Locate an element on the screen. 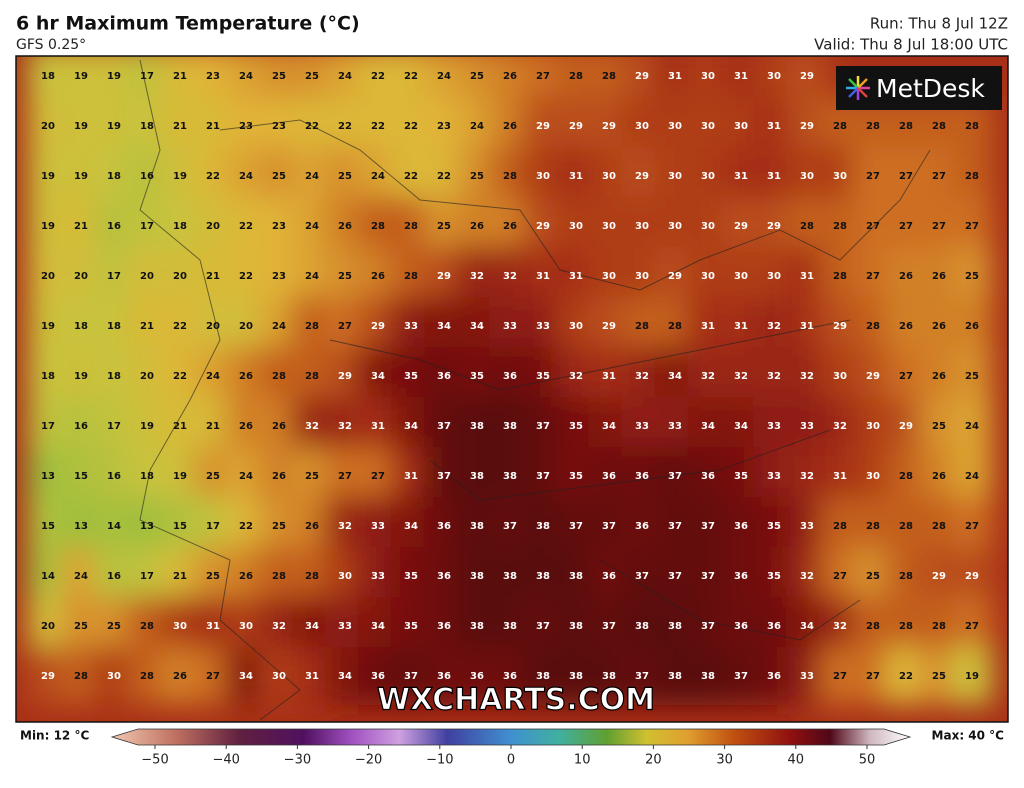 This screenshot has width=1024, height=788. colorbar-tick-label: 40 is located at coordinates (796, 760).